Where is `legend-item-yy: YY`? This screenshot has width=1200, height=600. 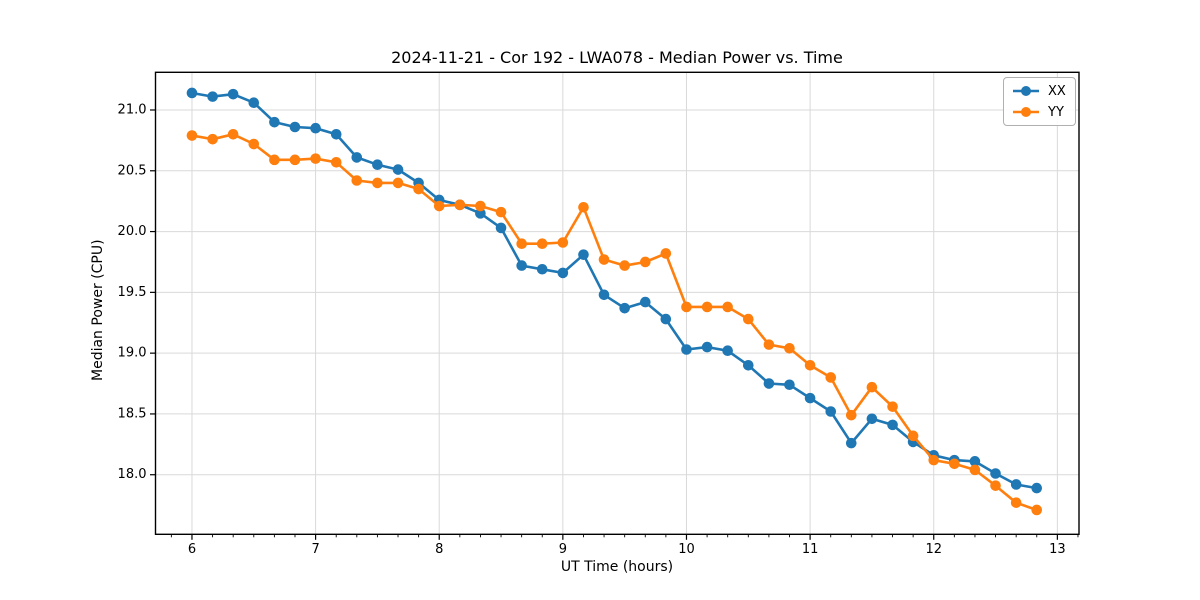
legend-item-yy: YY is located at coordinates (1038, 112).